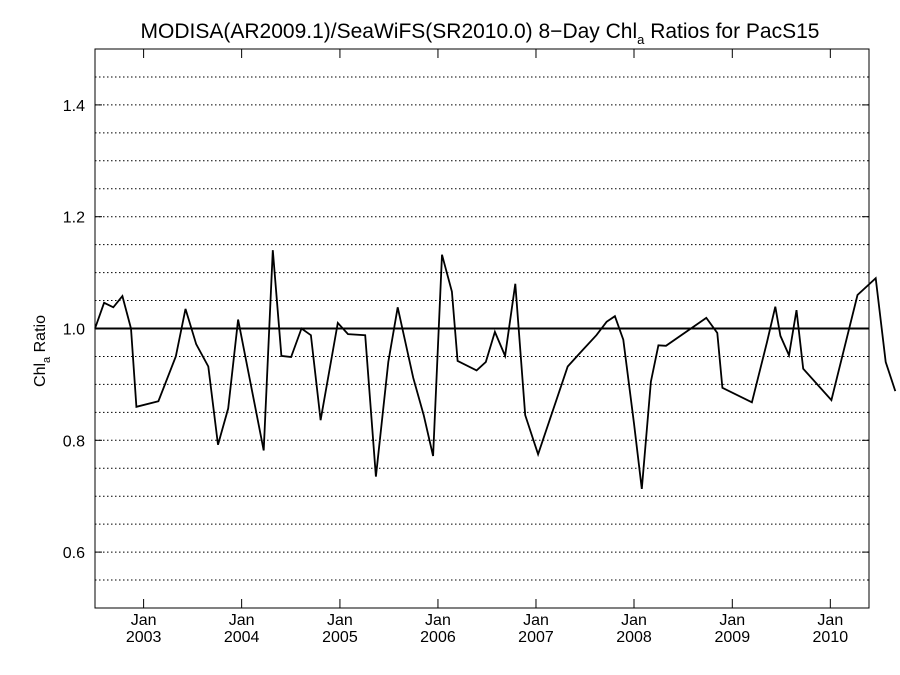  Describe the element at coordinates (40, 336) in the screenshot. I see `y-axis-label-suffix: Ratio` at that location.